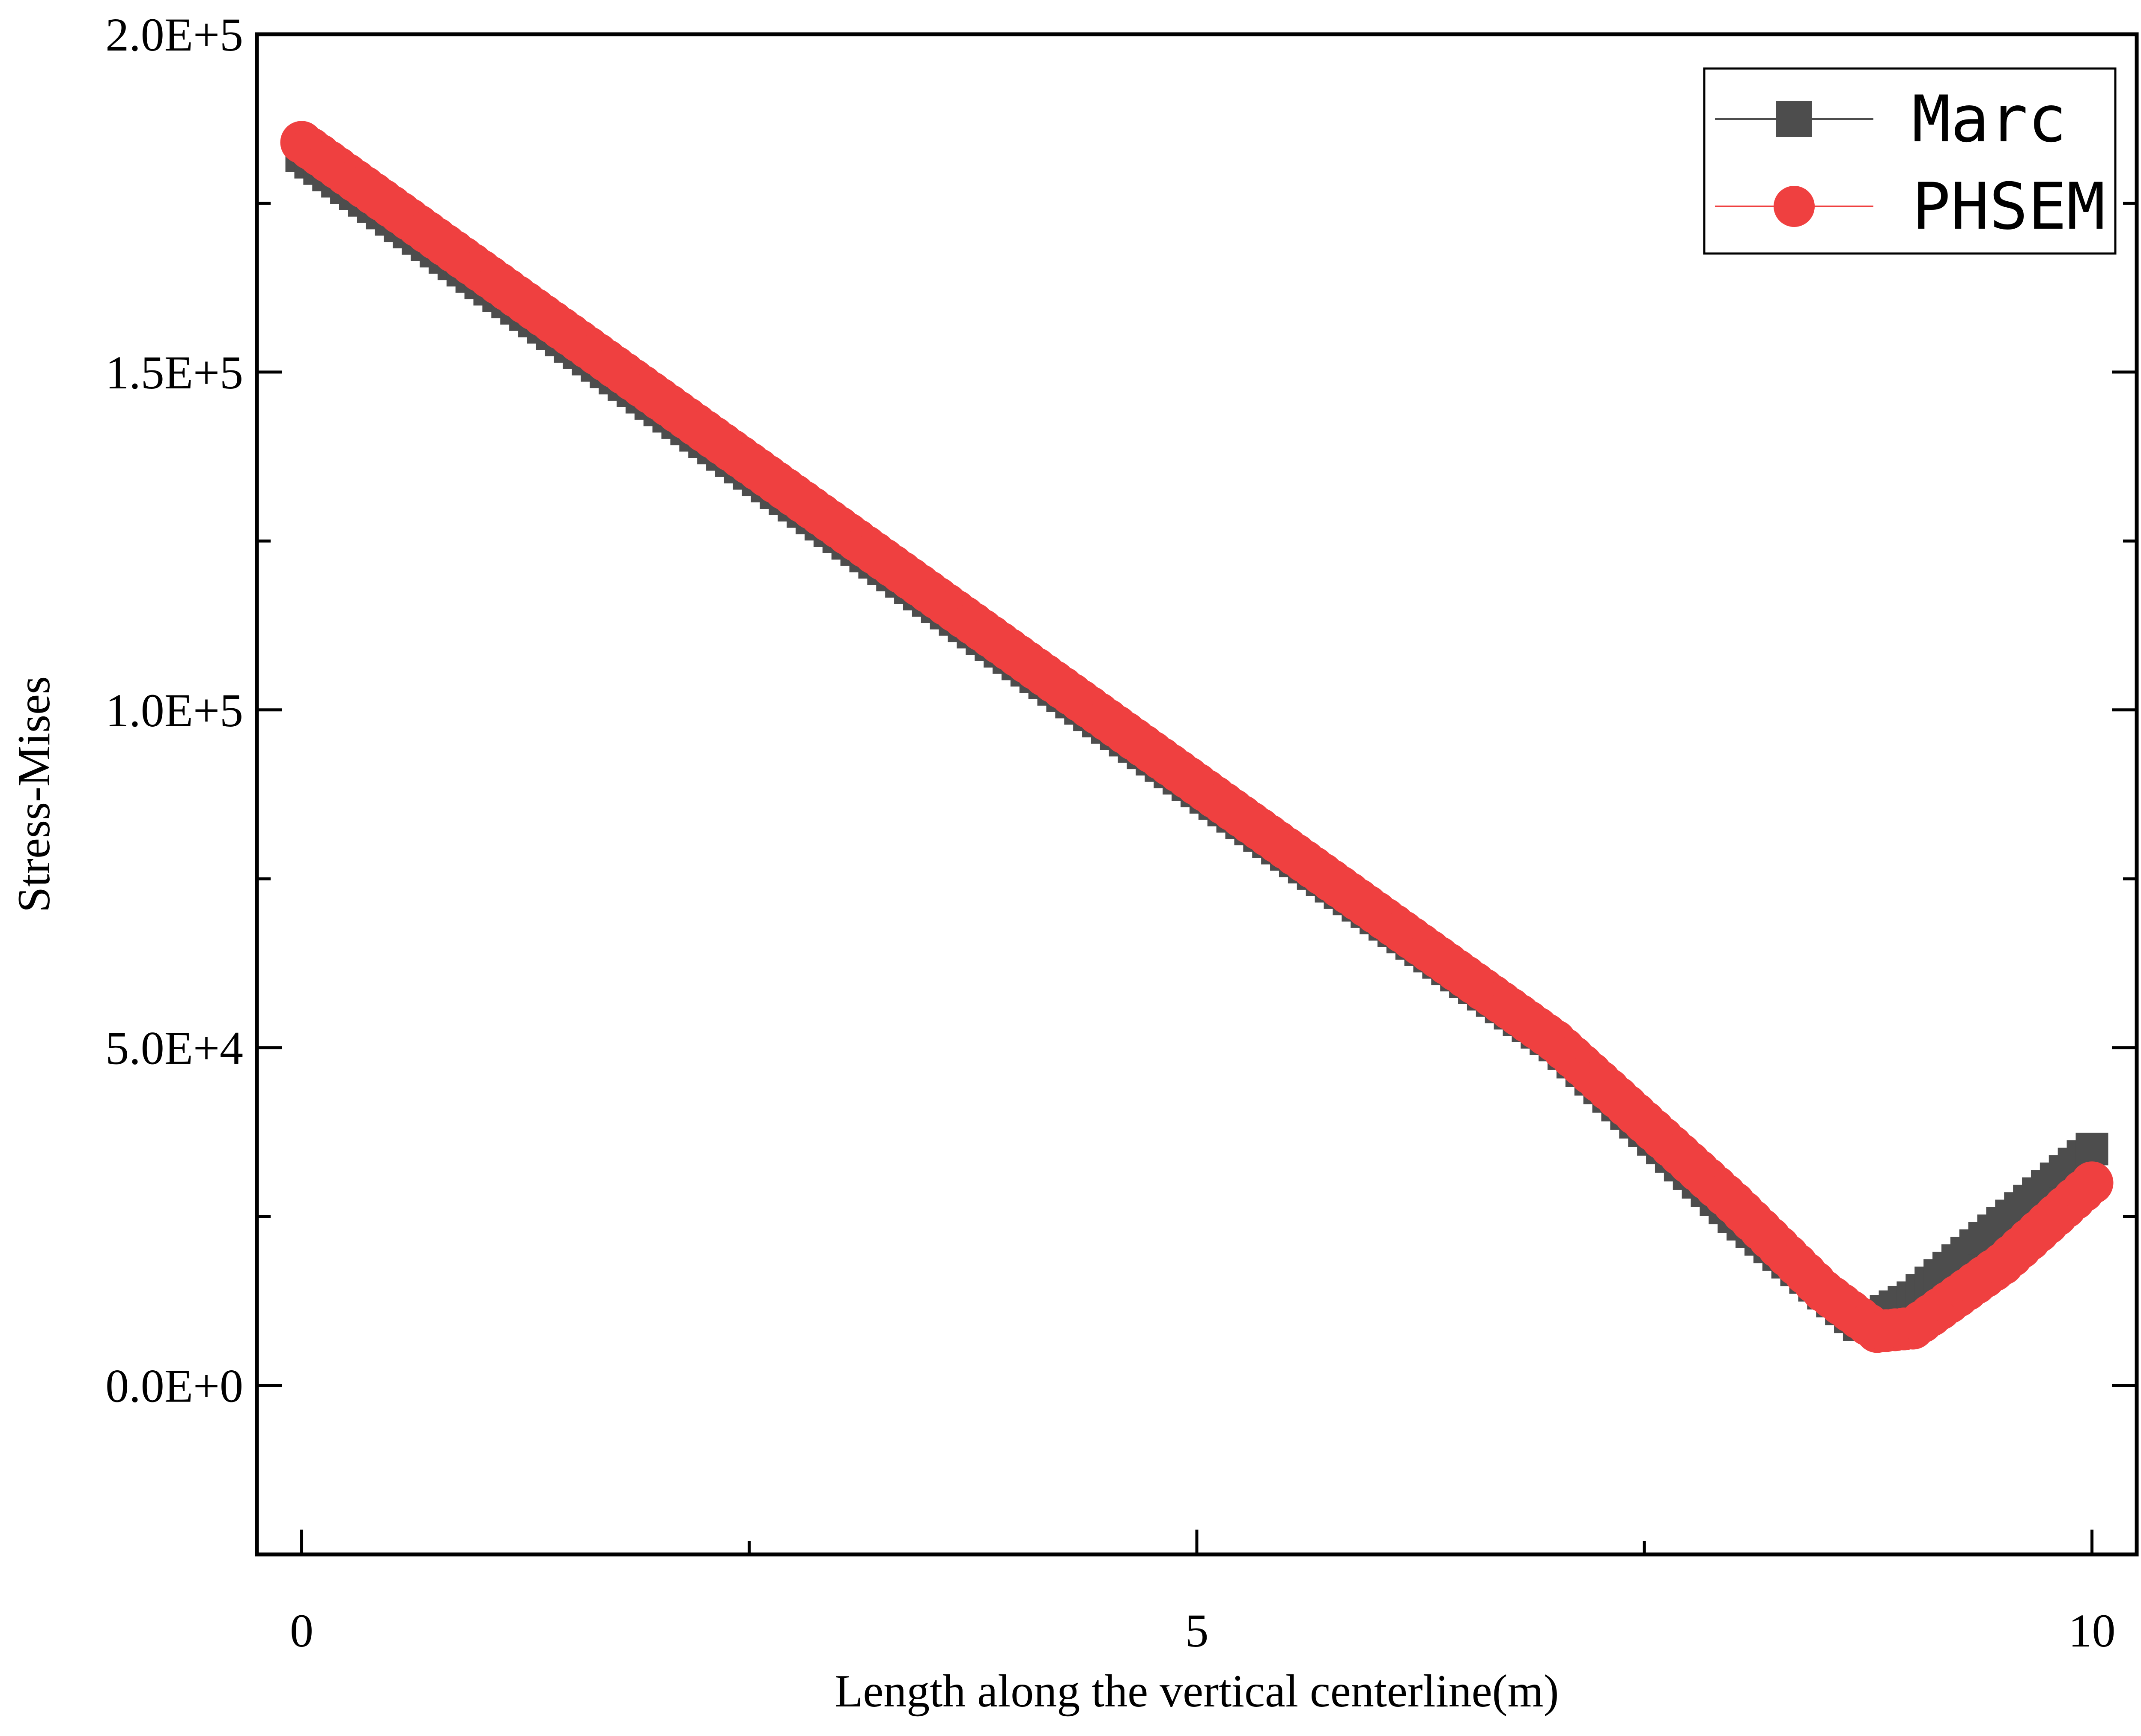 Image resolution: width=2141 pixels, height=1736 pixels. What do you see at coordinates (1794, 119) in the screenshot?
I see `legend-marc-square-marker` at bounding box center [1794, 119].